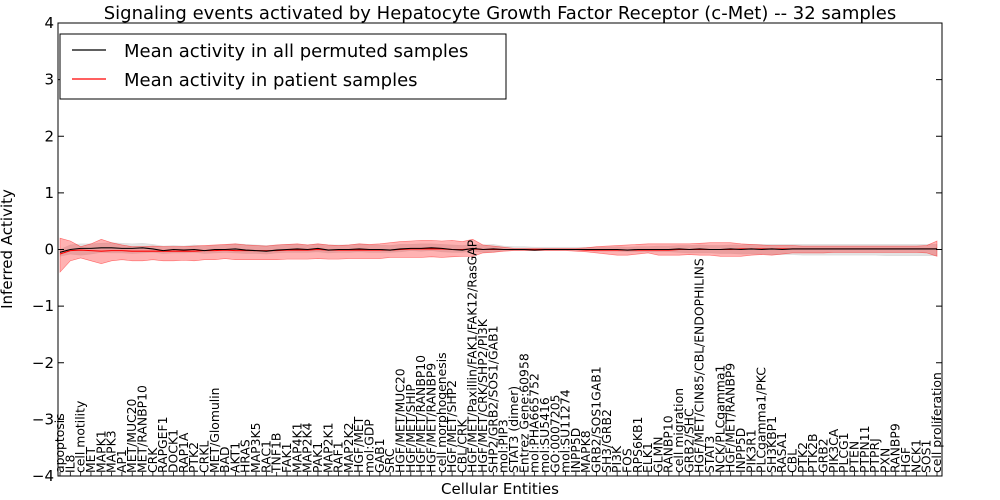  I want to click on x-category-label: TNF1B, so click(276, 453).